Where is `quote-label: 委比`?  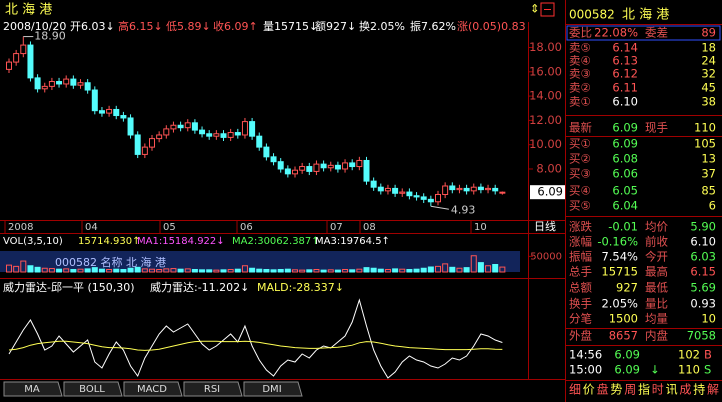
quote-label: 委比 is located at coordinates (580, 33).